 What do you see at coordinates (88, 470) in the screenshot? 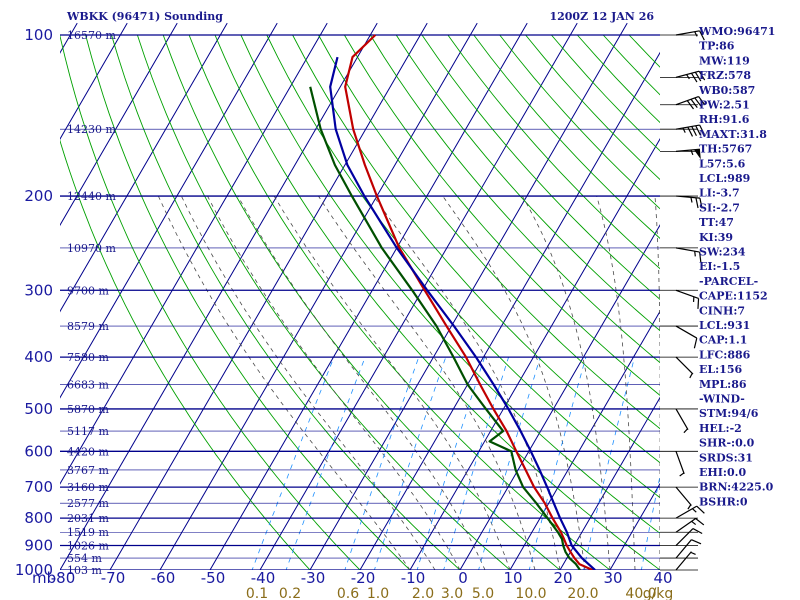
I see `height-label: 3767 m` at bounding box center [88, 470].